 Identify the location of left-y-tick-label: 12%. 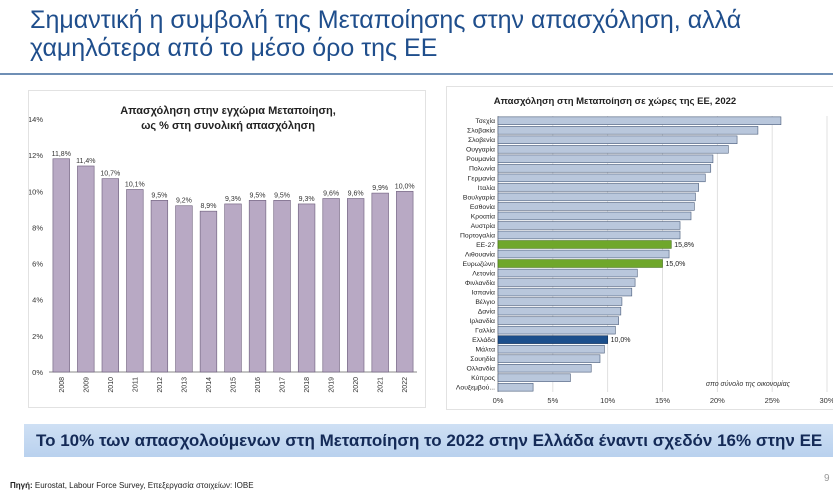
(36, 155).